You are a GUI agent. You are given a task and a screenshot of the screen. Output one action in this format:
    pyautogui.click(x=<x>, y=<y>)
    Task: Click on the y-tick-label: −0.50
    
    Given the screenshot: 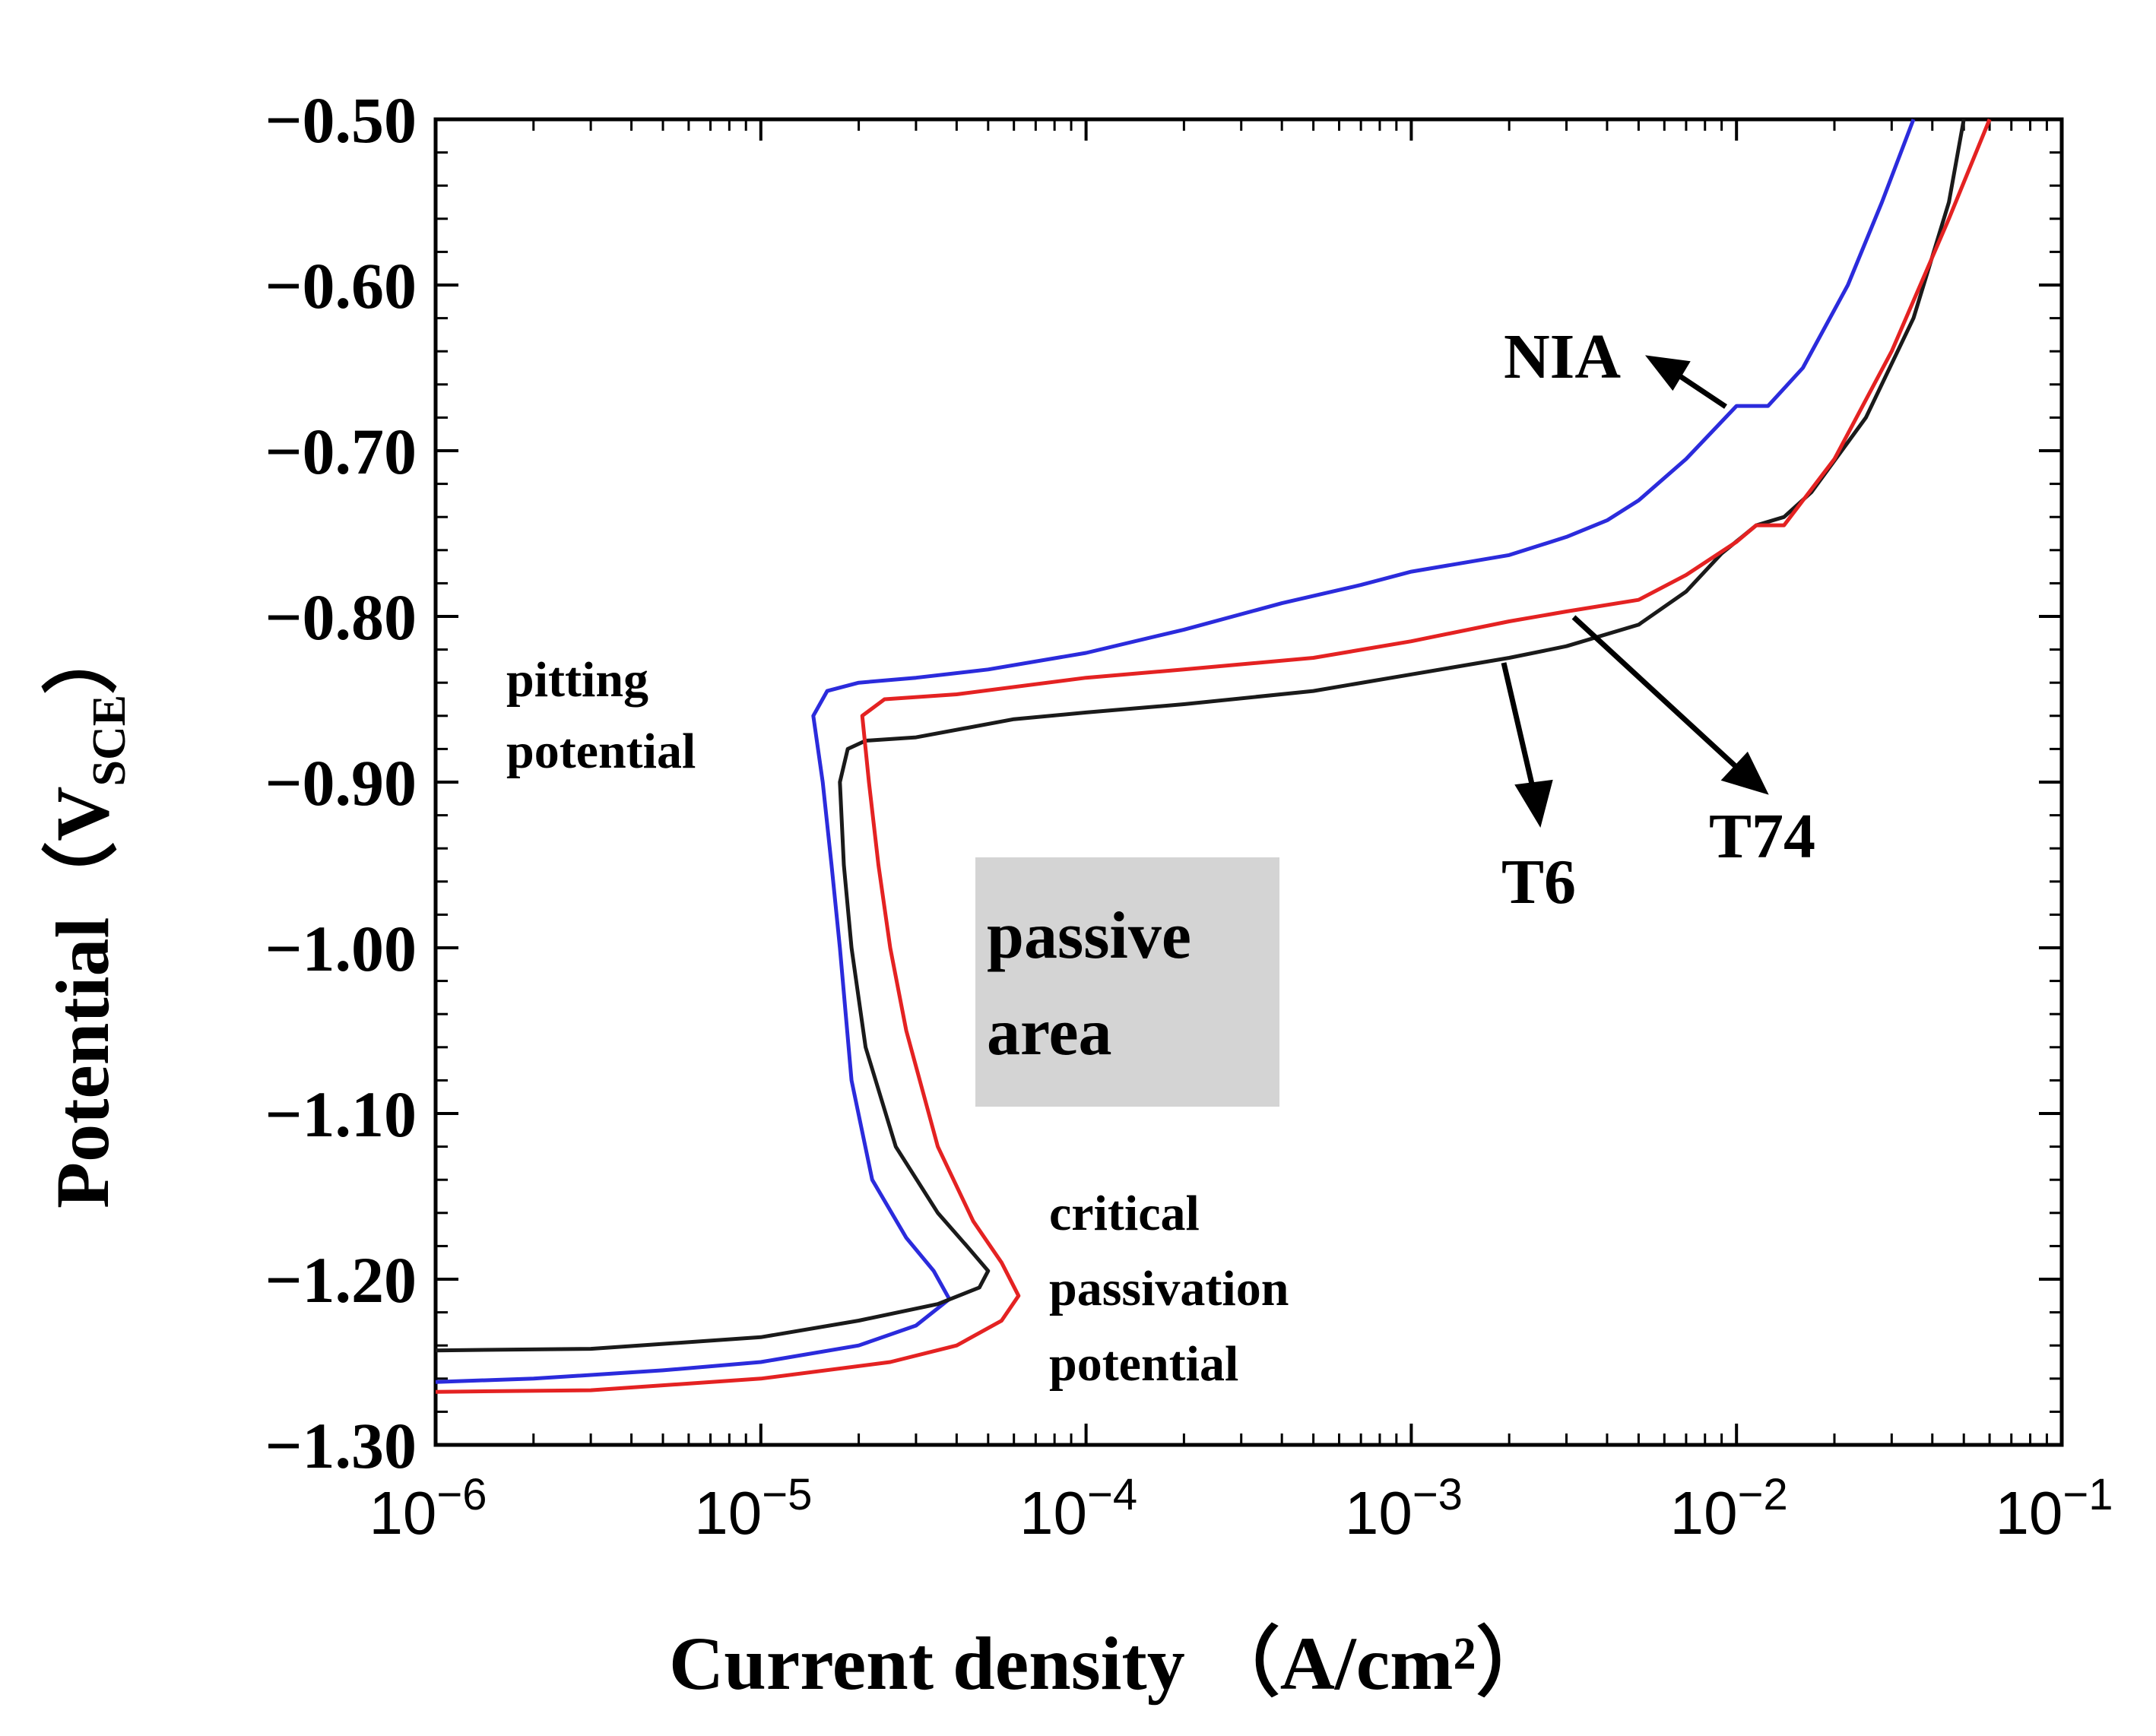 What is the action you would take?
    pyautogui.click(x=341, y=120)
    